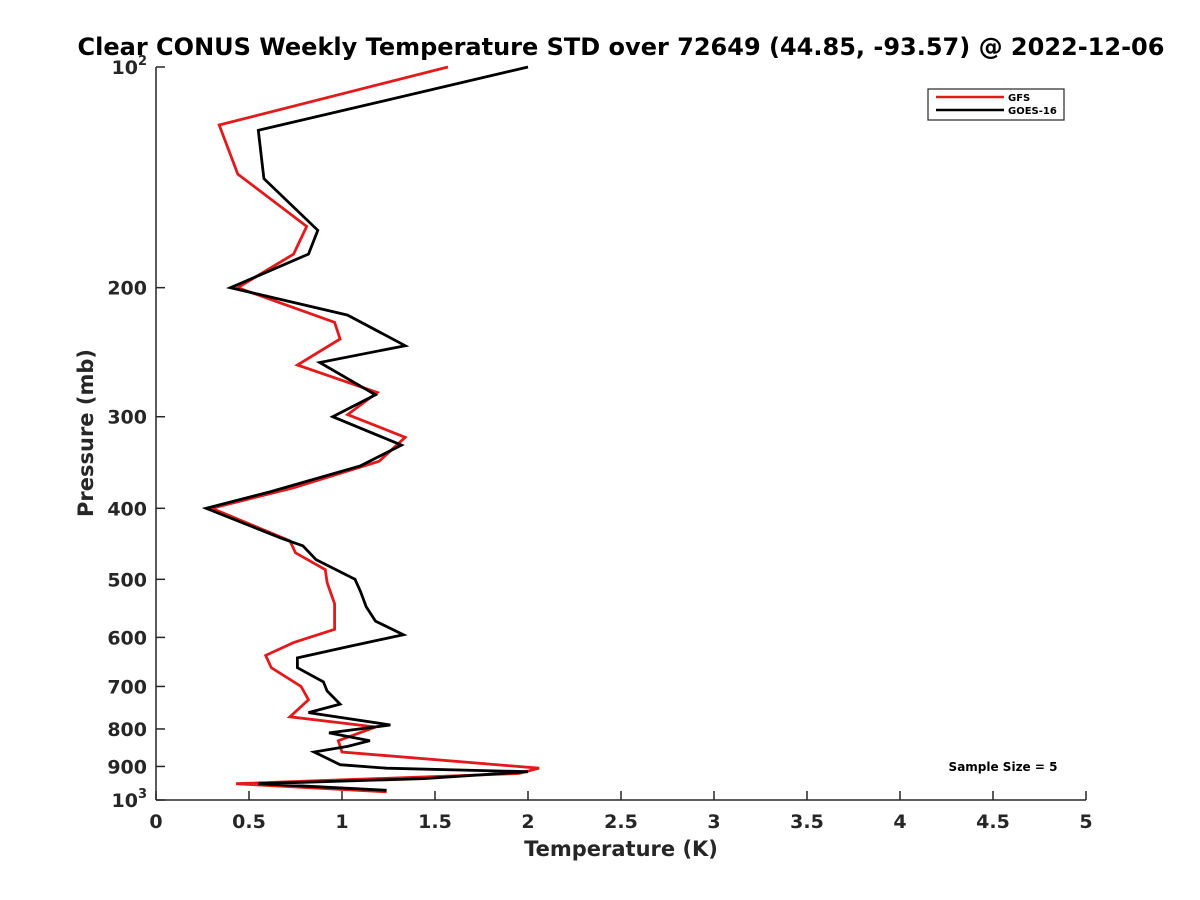  Describe the element at coordinates (127, 638) in the screenshot. I see `y-tick-label: 600` at that location.